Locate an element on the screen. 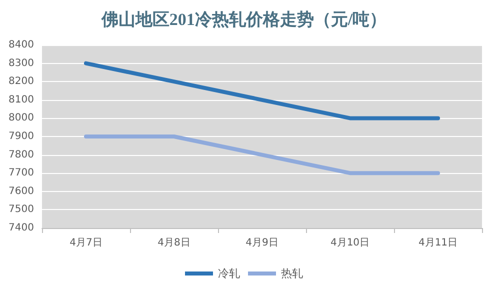 The width and height of the screenshot is (488, 290). legend-label: 热轧 is located at coordinates (292, 273).